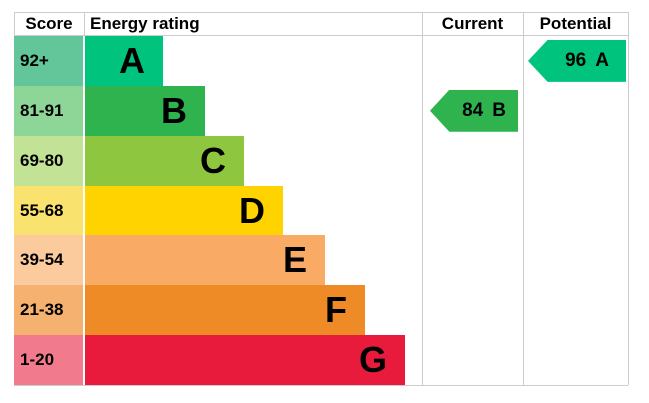 This screenshot has height=403, width=649. I want to click on band-score-range: 55-68, so click(48, 210).